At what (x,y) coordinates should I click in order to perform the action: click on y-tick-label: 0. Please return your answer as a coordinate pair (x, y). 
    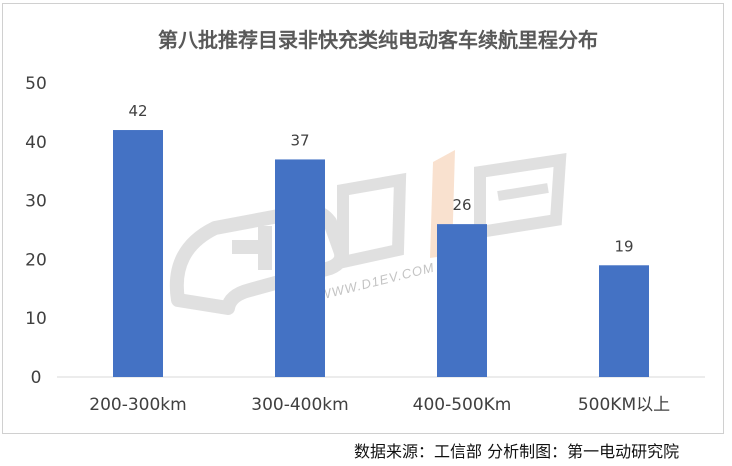
    Looking at the image, I should click on (36, 378).